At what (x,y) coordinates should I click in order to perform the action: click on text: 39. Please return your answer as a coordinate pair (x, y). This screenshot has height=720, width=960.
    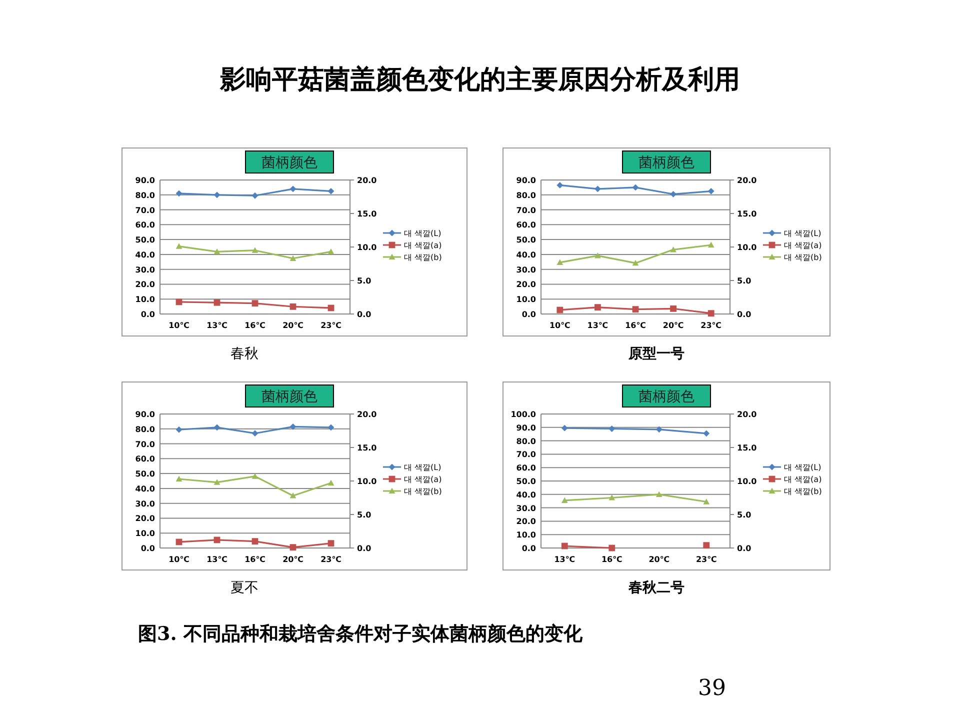
    Looking at the image, I should click on (712, 688).